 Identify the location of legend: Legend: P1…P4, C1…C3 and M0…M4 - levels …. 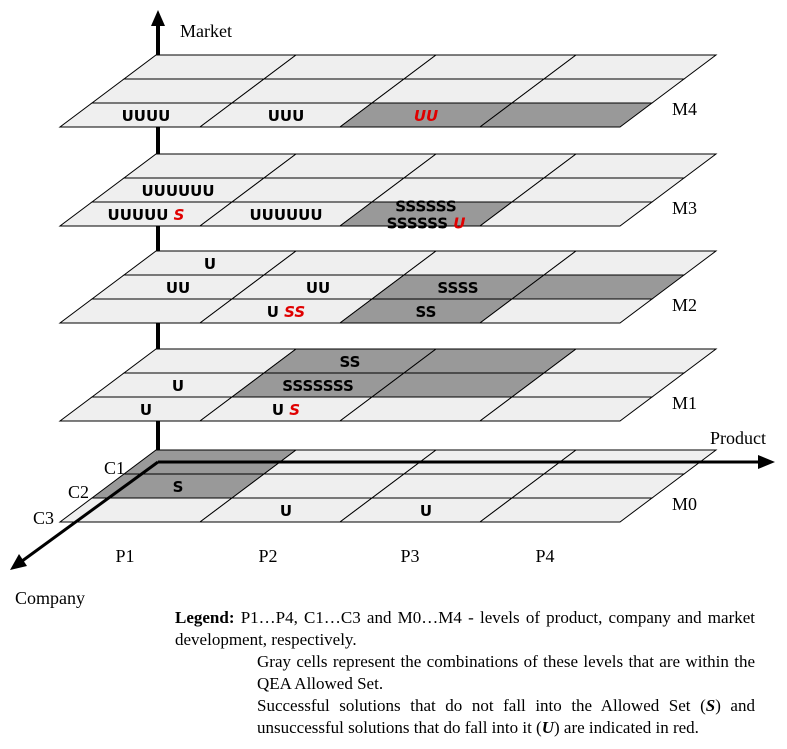
(465, 673).